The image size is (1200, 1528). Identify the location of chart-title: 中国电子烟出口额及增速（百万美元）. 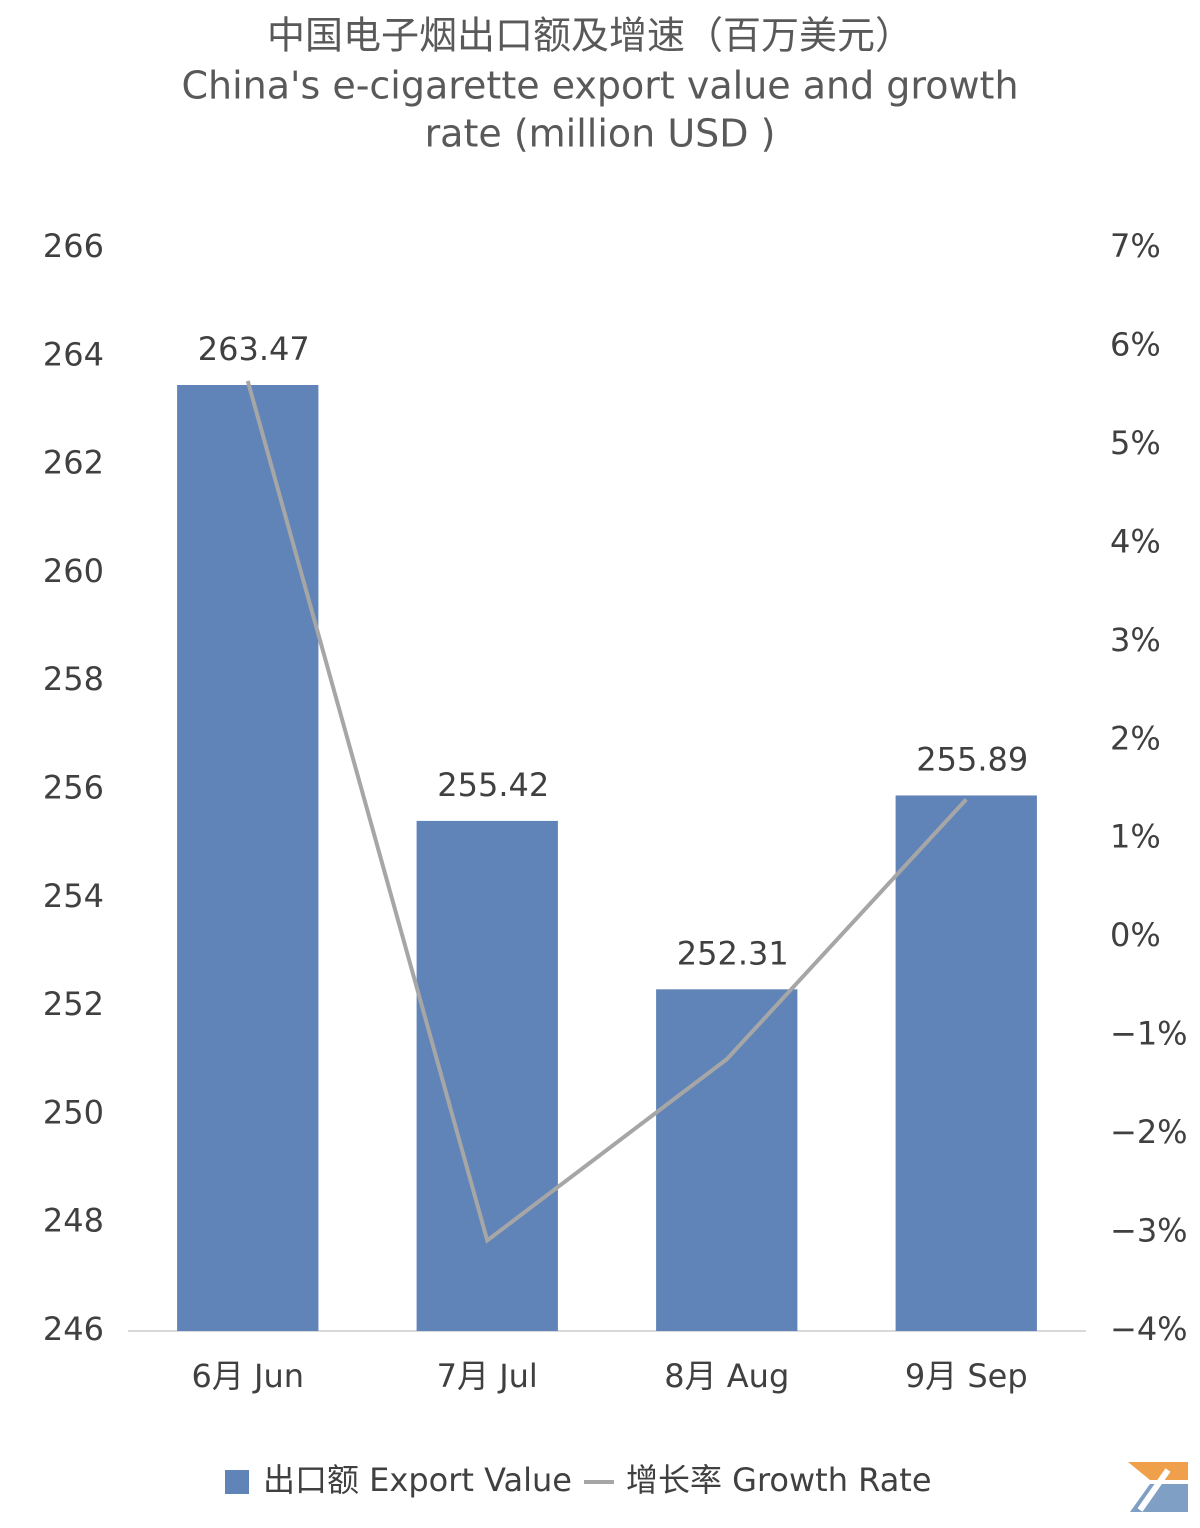
(590, 36).